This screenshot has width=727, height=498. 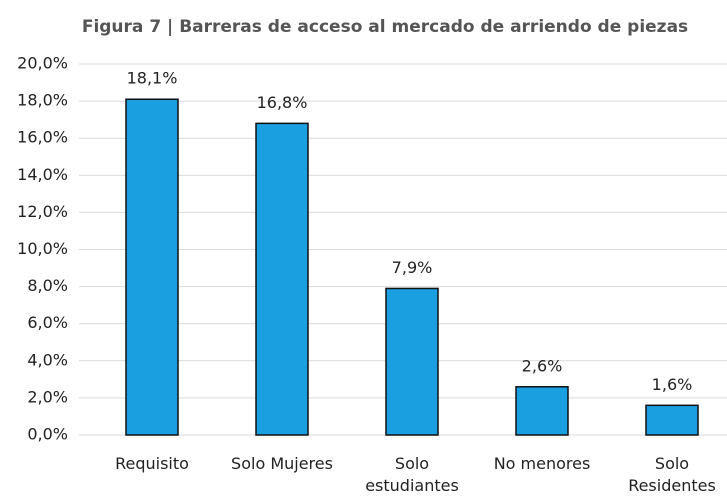 I want to click on y-tick-label: 14,0%, so click(x=42, y=174).